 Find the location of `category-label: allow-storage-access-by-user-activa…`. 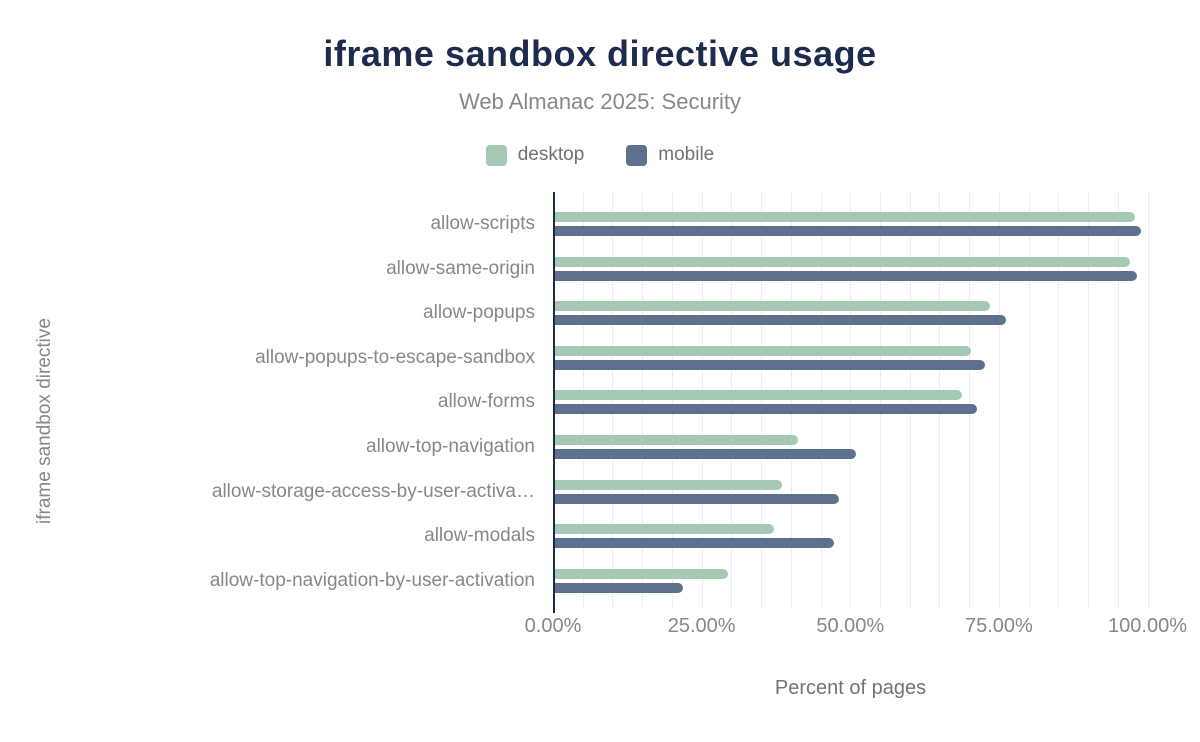

category-label: allow-storage-access-by-user-activa… is located at coordinates (373, 491).